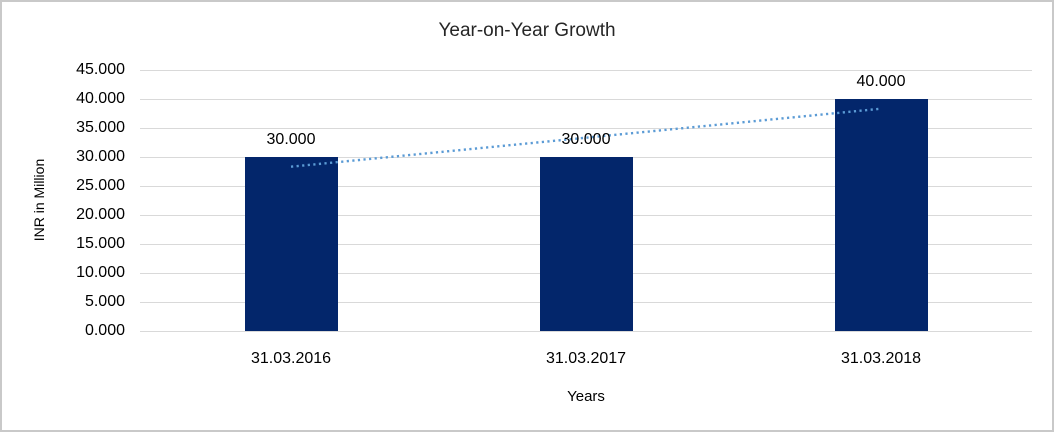  What do you see at coordinates (100, 156) in the screenshot?
I see `y-tick-label: 30.000` at bounding box center [100, 156].